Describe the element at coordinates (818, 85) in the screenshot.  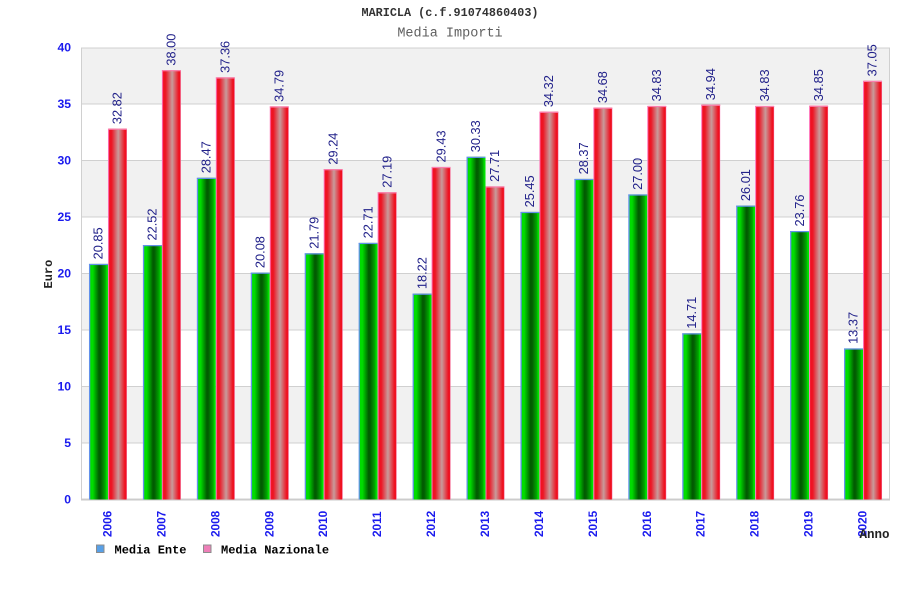
I see `svg-text: 34.85` at that location.